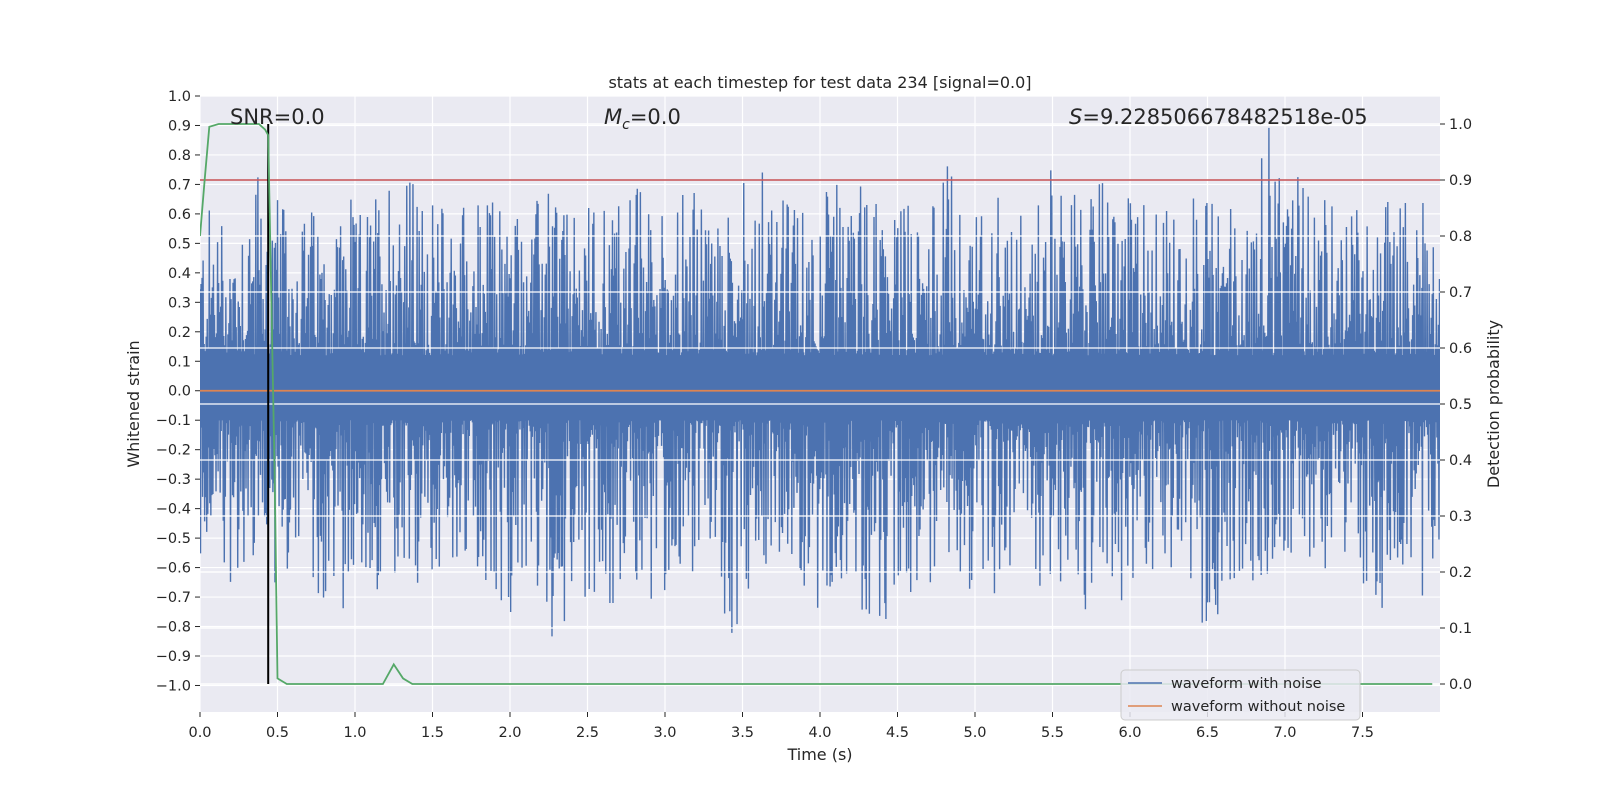  I want to click on s-value: =9.228506678482518e-05, so click(1224, 117).